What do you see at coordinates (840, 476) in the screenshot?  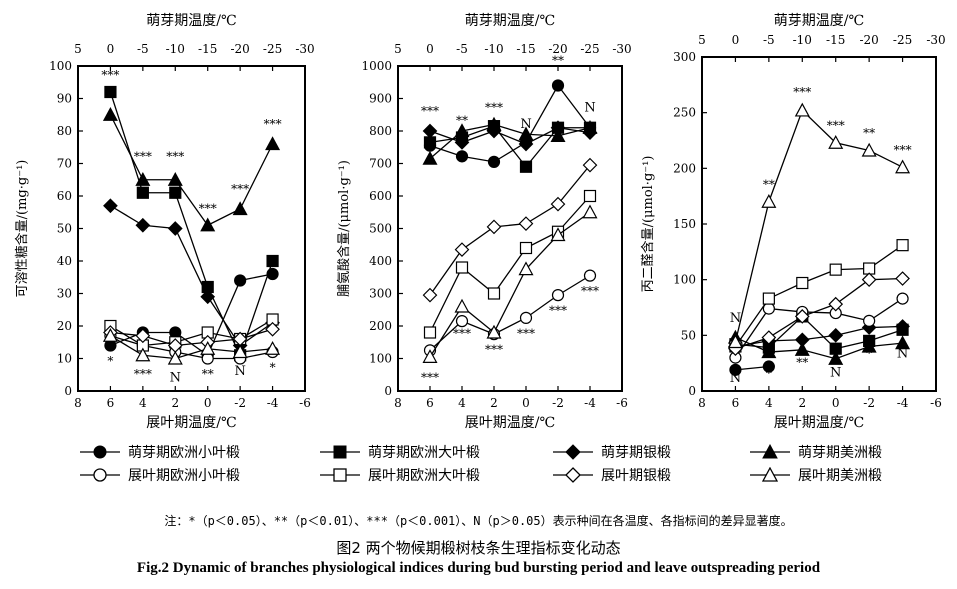 I see `legend-label: 展叶期美洲椴` at bounding box center [840, 476].